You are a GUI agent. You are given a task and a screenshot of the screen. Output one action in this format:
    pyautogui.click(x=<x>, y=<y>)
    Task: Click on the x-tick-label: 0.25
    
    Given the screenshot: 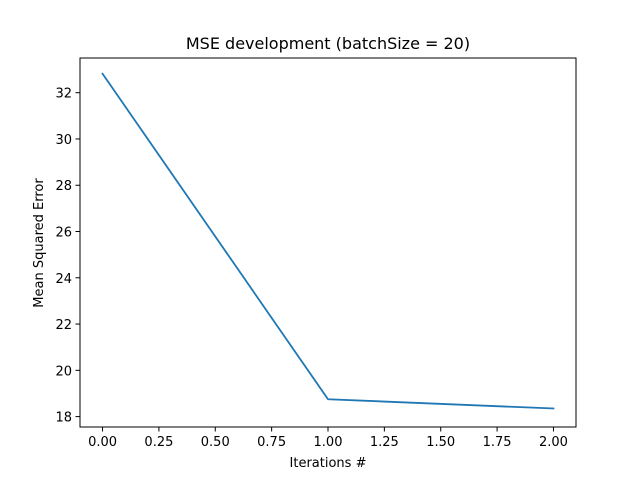 What is the action you would take?
    pyautogui.click(x=158, y=442)
    